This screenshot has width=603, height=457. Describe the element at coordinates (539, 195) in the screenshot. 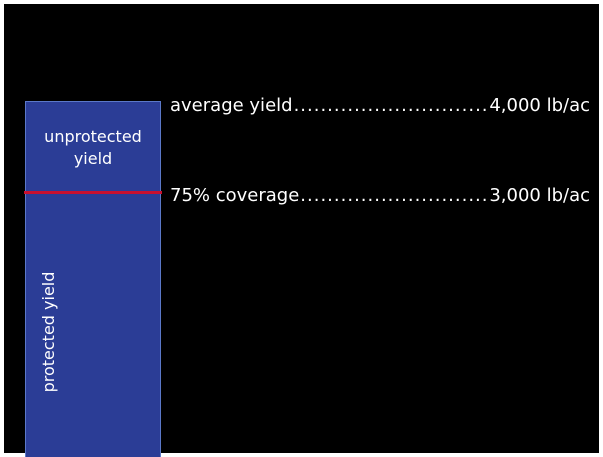

I see `coverage-value: 3,000 lb/ac` at that location.